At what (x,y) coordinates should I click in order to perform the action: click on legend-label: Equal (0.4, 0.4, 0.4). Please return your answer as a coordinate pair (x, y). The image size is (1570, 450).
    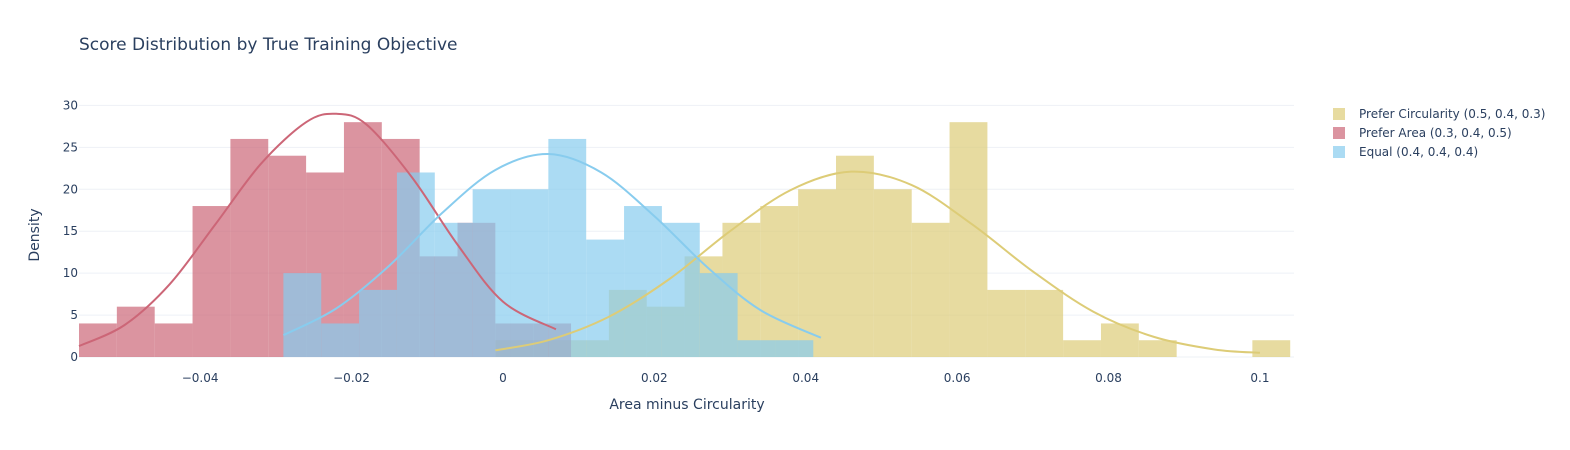
    Looking at the image, I should click on (1418, 152).